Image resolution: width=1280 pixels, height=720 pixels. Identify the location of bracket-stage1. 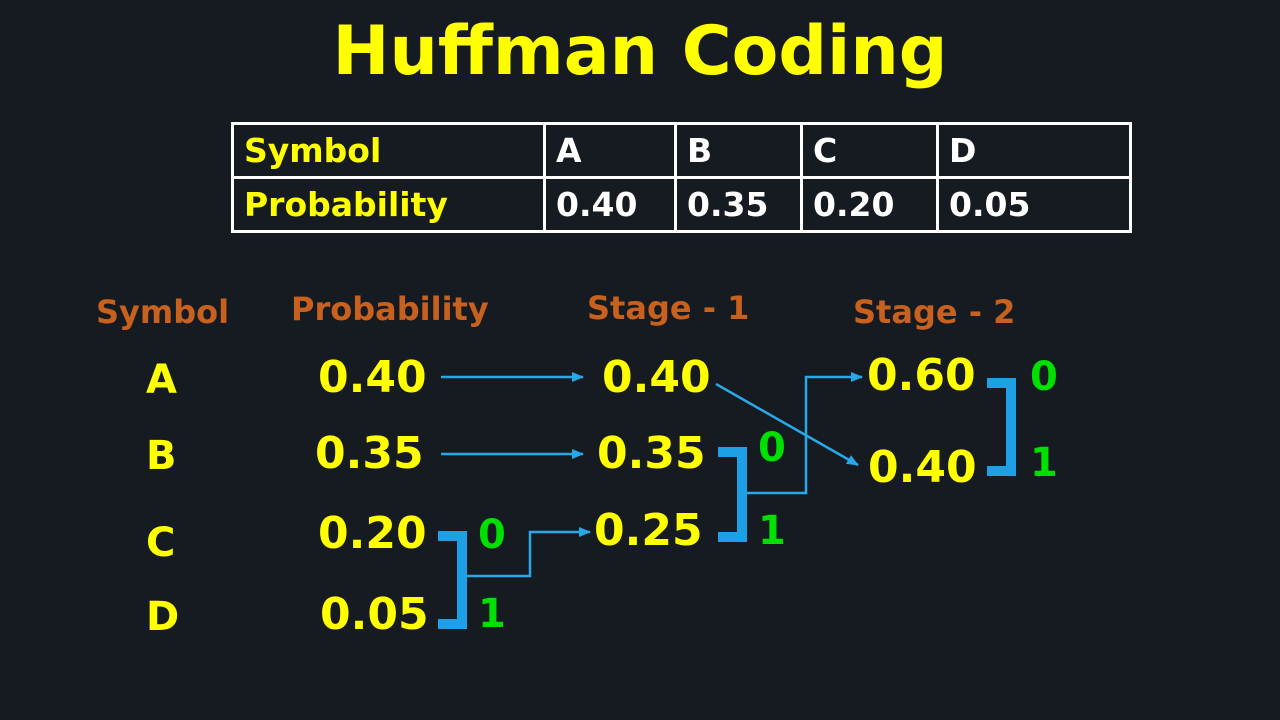
(732, 494).